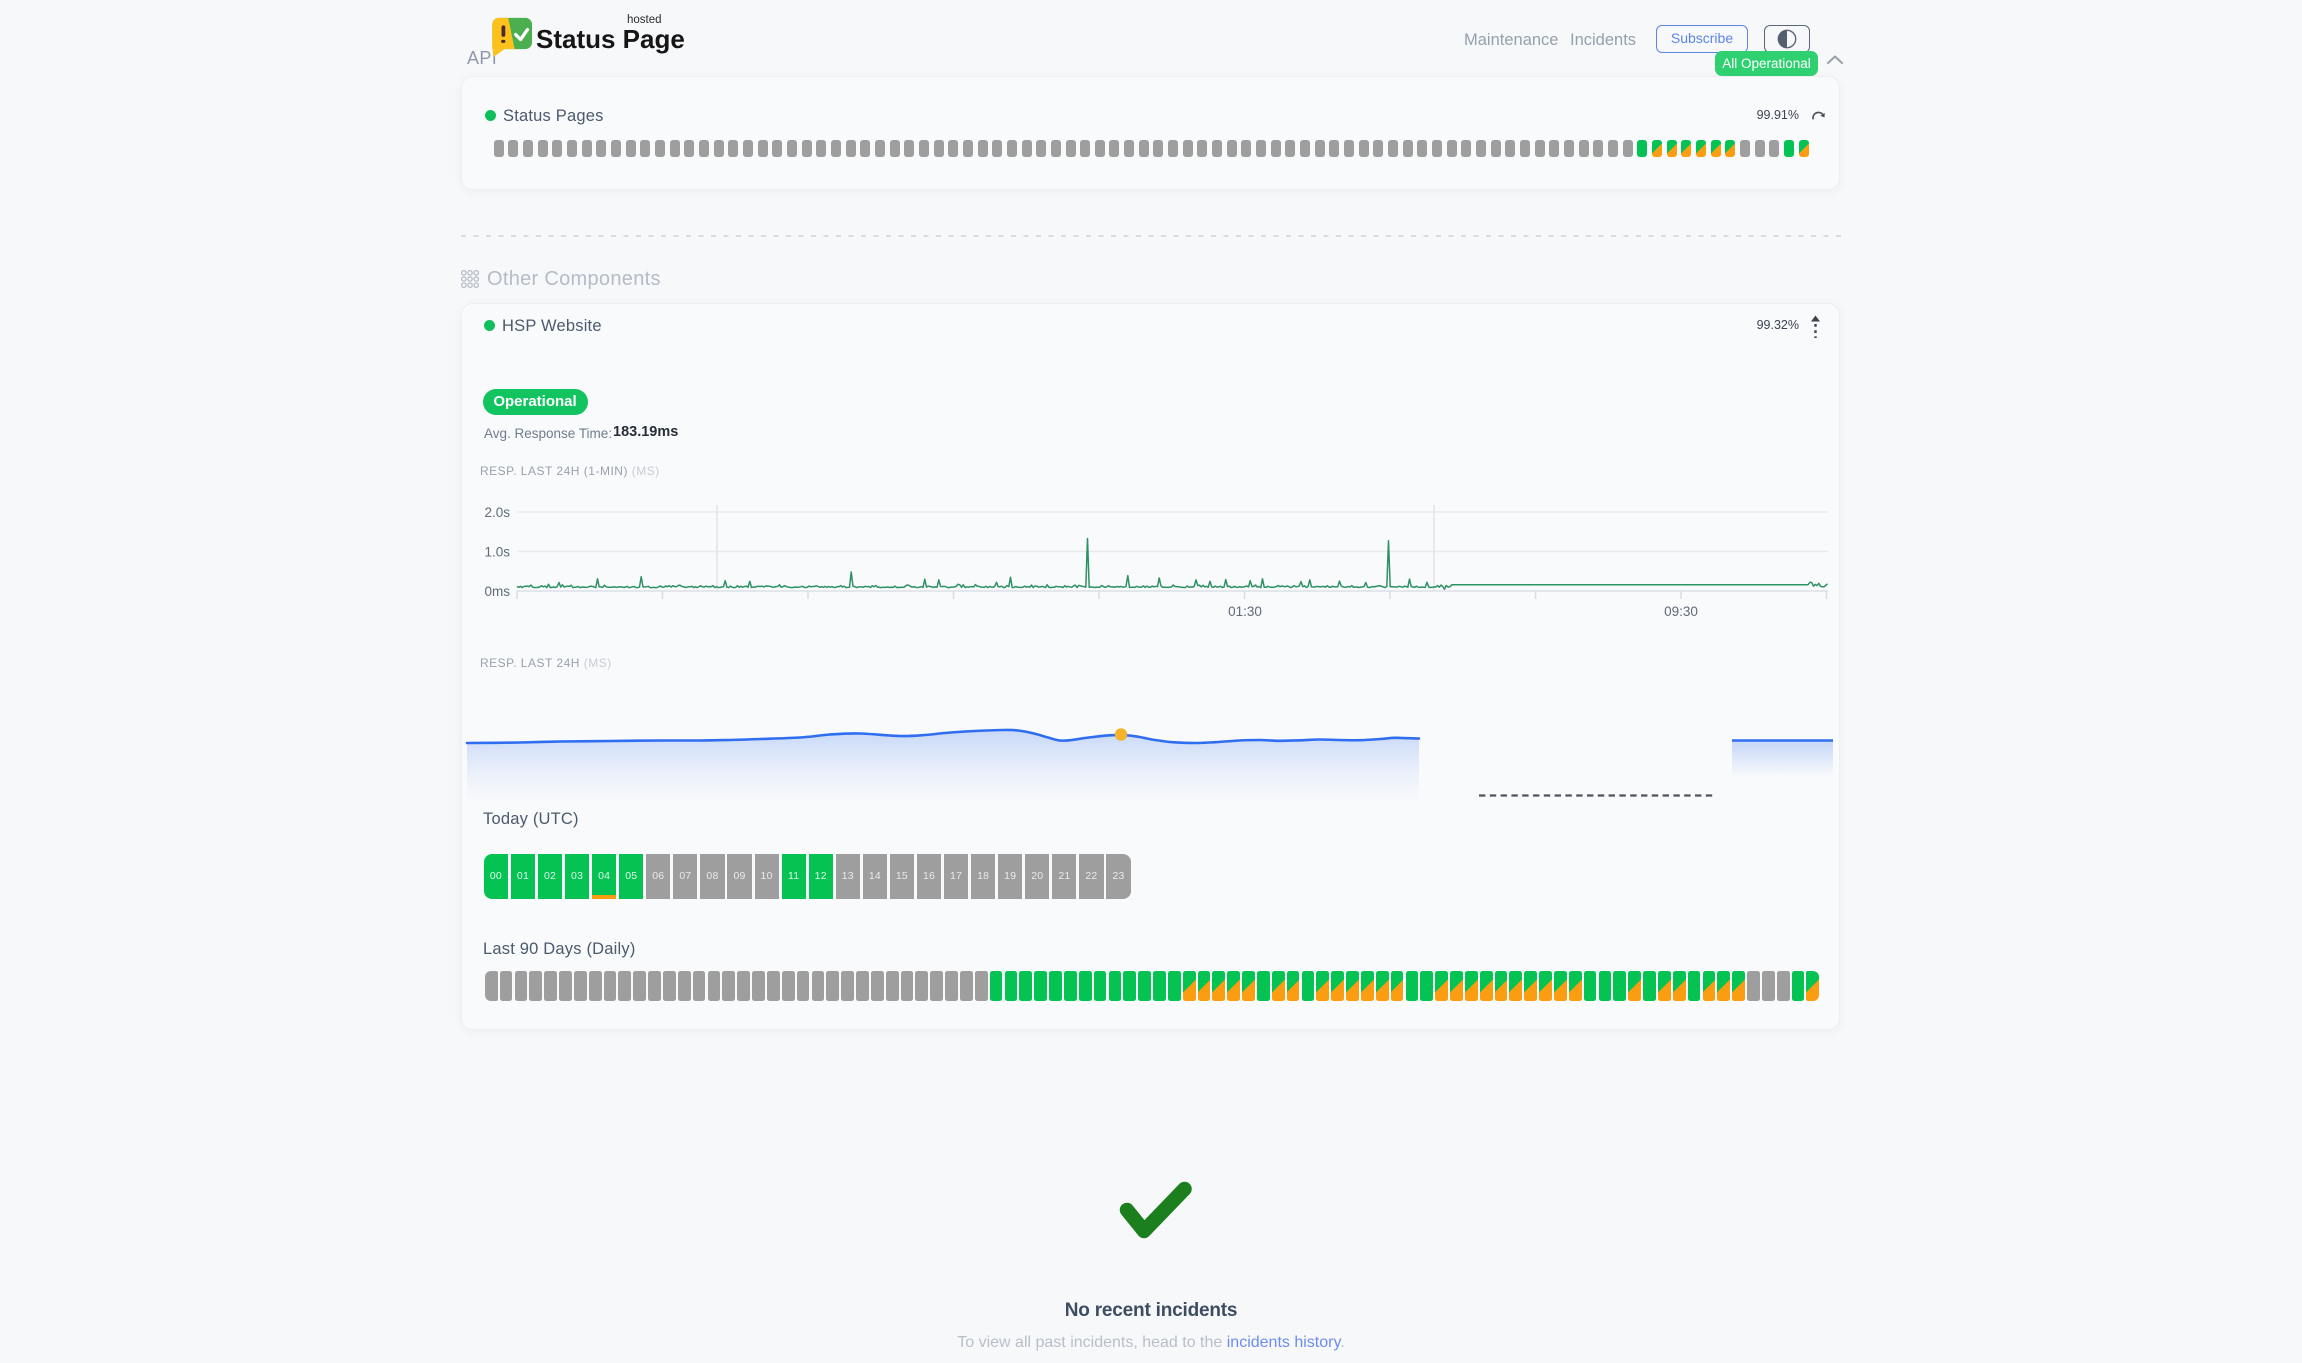 The image size is (2302, 1363). What do you see at coordinates (497, 552) in the screenshot?
I see `svg-text: 1.0s` at bounding box center [497, 552].